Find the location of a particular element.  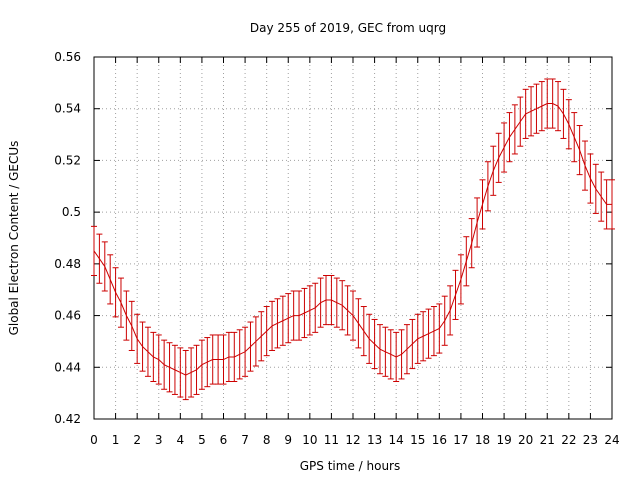

y-tick-label: 0.42 is located at coordinates (67, 419).